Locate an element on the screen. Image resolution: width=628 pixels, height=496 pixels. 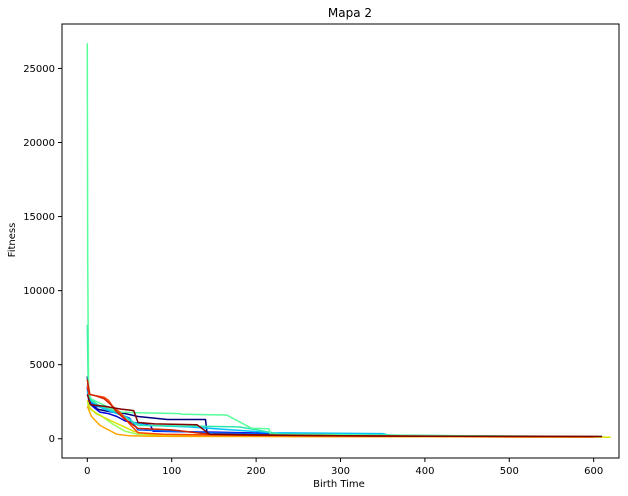
chart-title: Mapa 2 is located at coordinates (350, 13).